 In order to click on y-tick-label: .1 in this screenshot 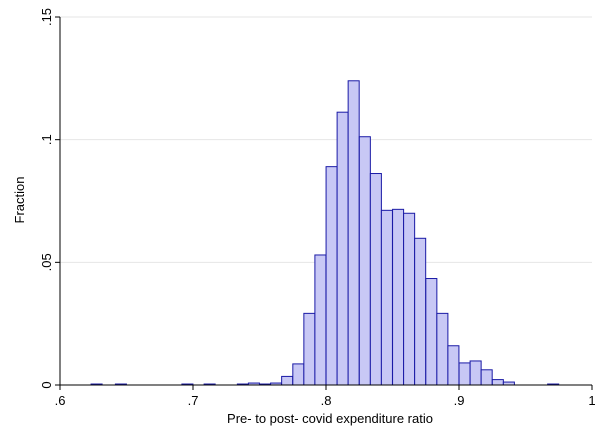, I will do `click(46, 139)`.